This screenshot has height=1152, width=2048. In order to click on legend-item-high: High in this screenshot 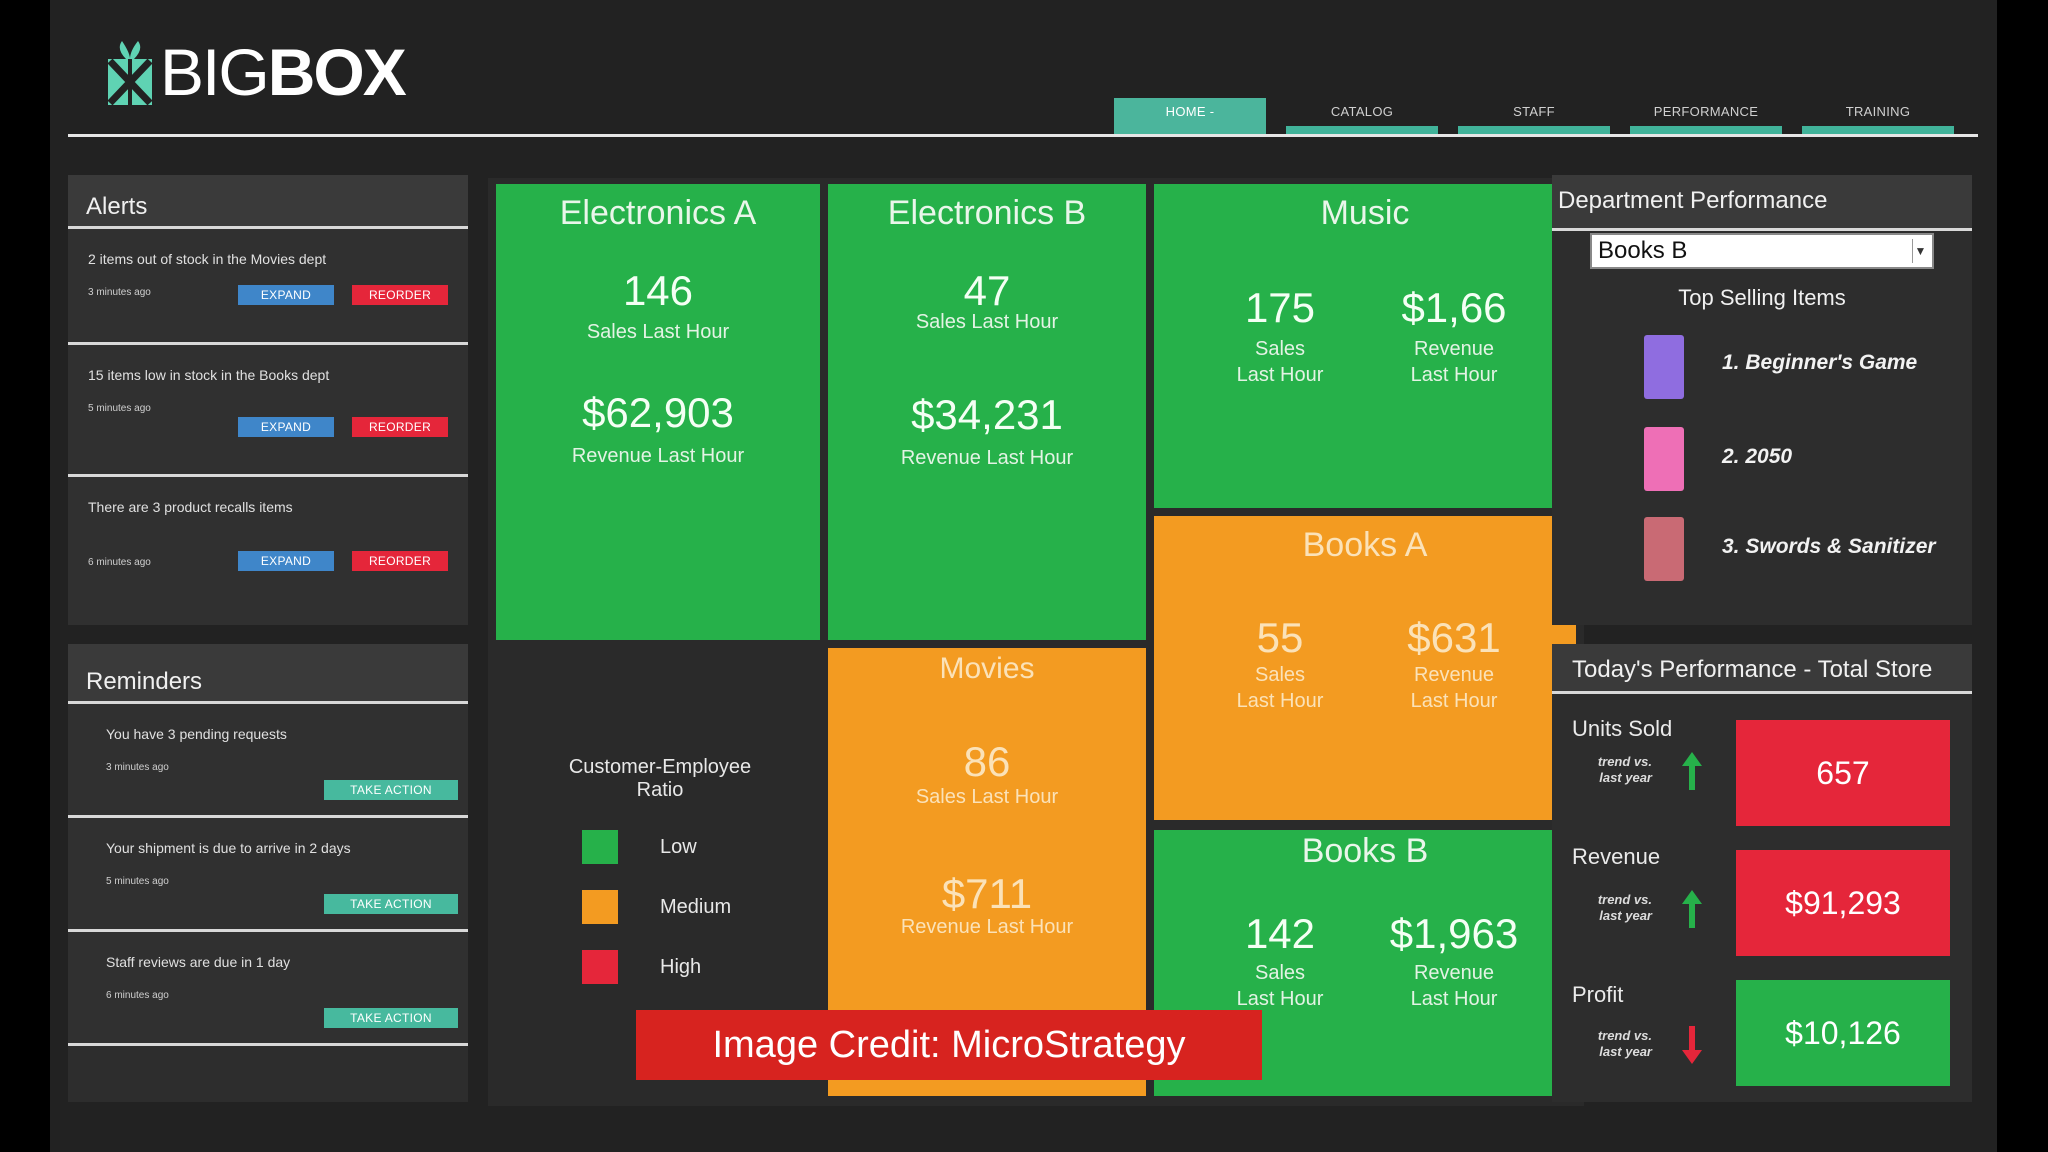, I will do `click(641, 967)`.